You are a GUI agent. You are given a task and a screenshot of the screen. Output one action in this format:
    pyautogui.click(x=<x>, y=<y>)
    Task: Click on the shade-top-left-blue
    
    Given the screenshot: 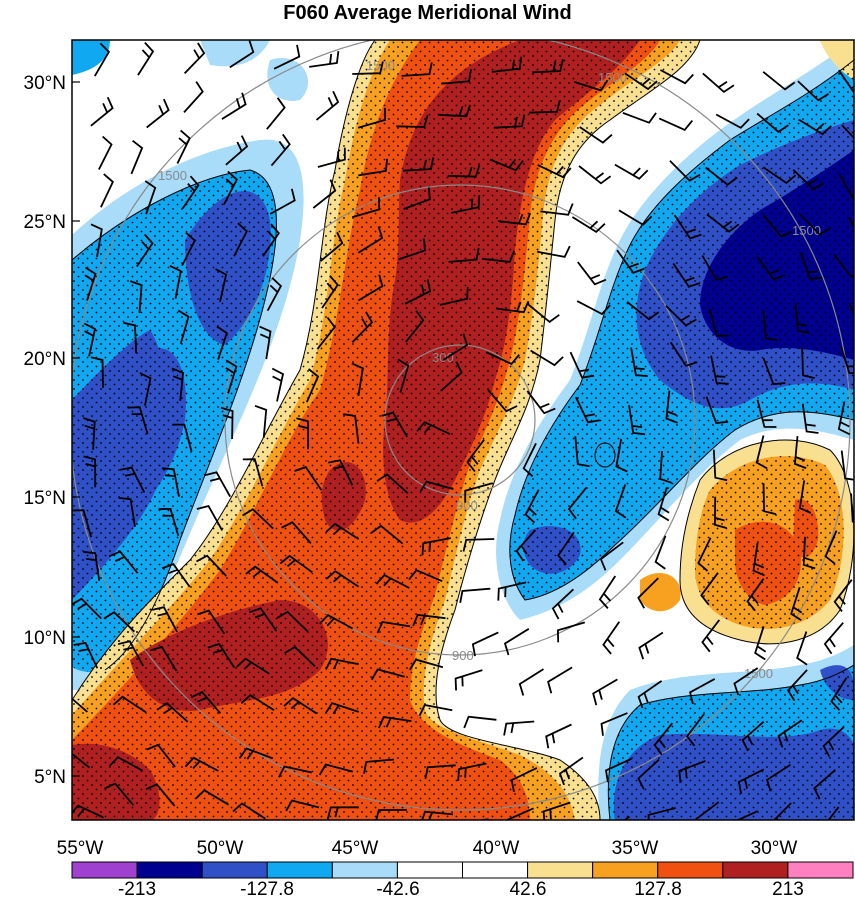 What is the action you would take?
    pyautogui.click(x=190, y=70)
    